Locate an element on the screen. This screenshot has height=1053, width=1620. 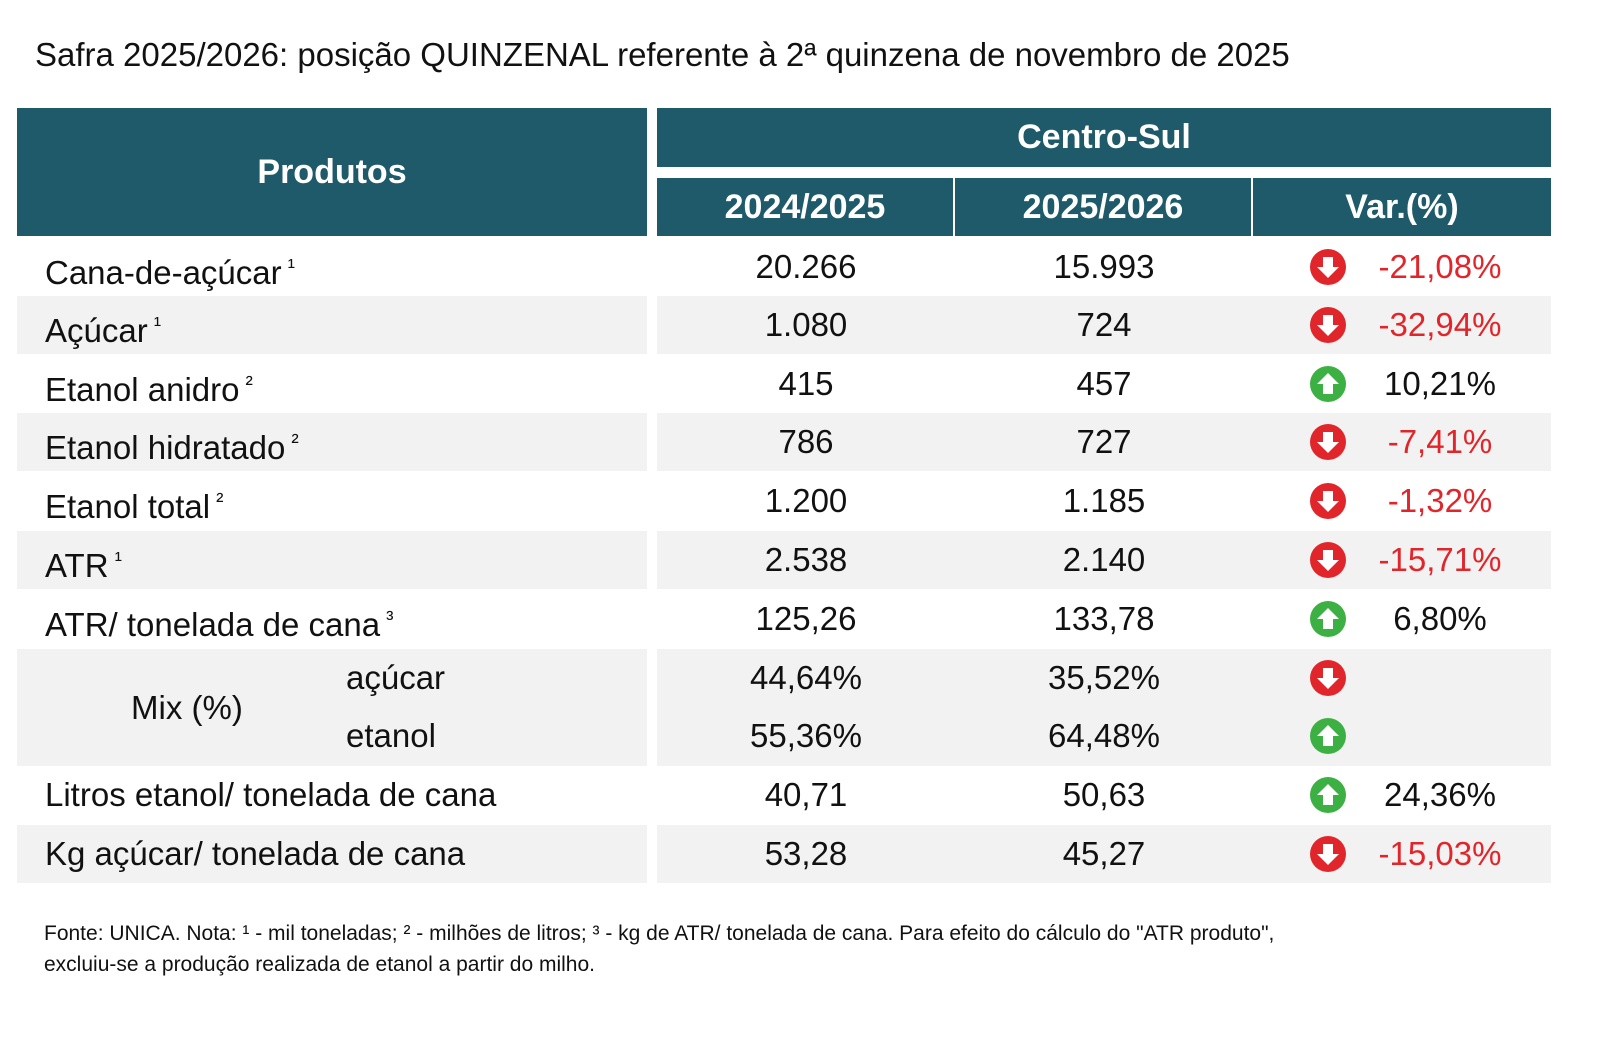
value-2024: 40,71 is located at coordinates (806, 794).